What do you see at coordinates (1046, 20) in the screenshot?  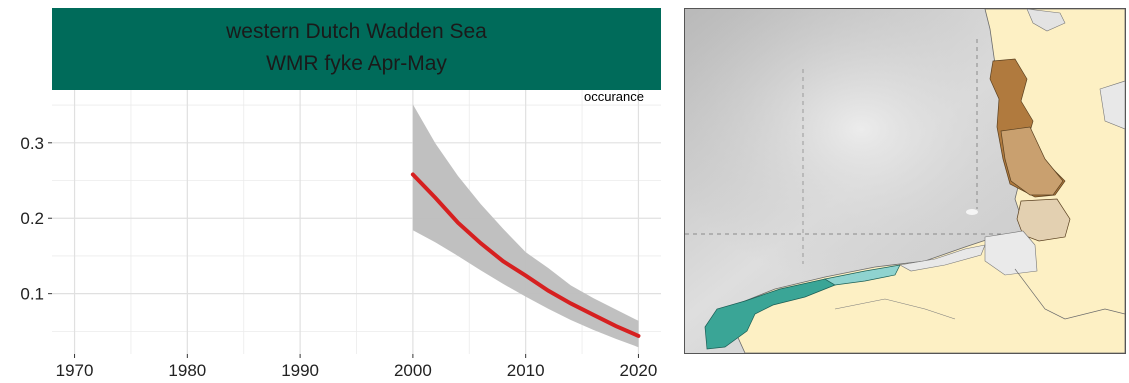 I see `island-north` at bounding box center [1046, 20].